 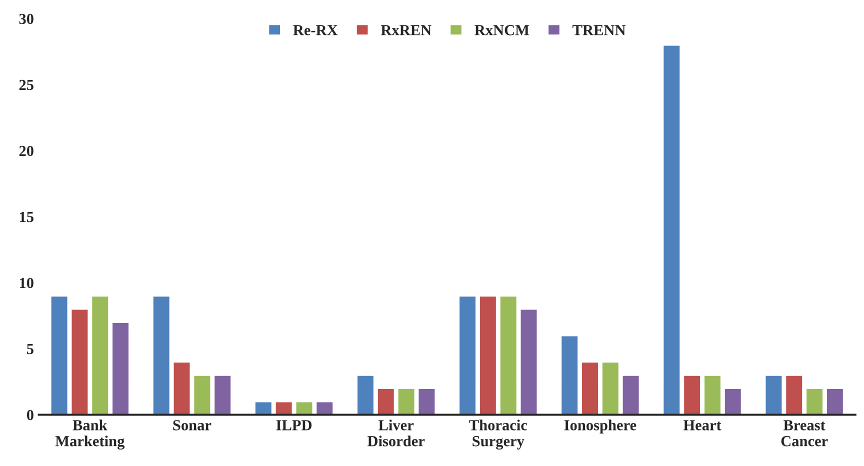 I want to click on x-tick-label: Thoracic Surgery, so click(x=498, y=435).